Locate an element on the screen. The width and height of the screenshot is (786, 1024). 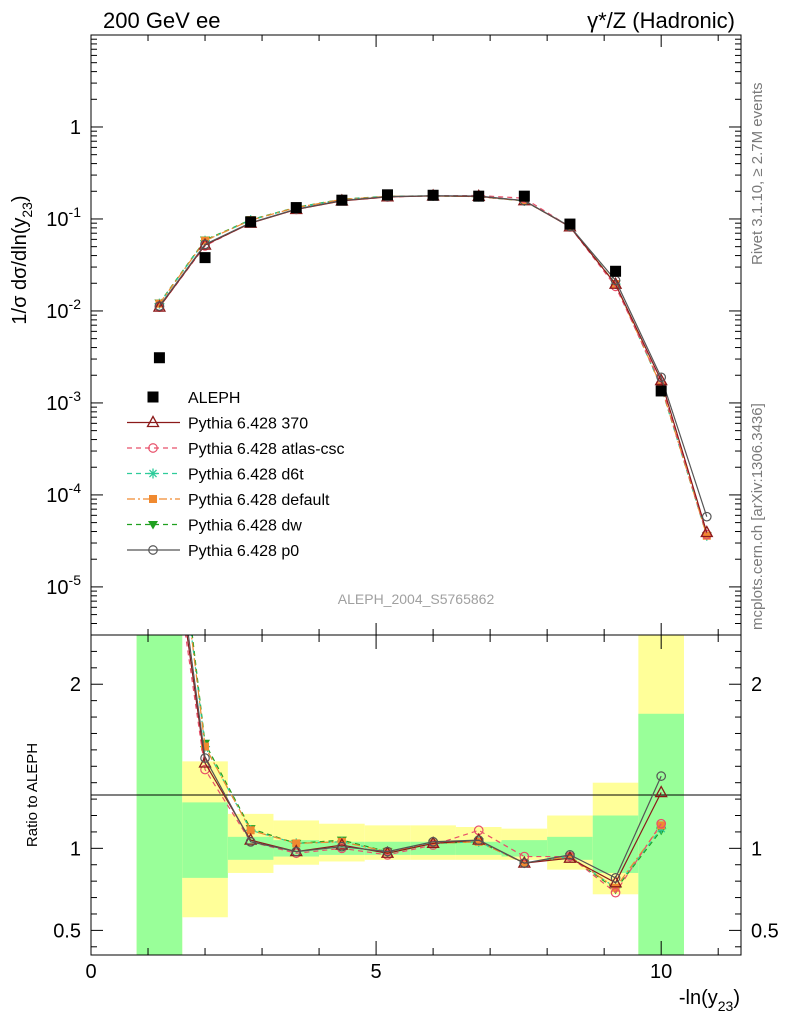
ratio-ytick-label-right: 2 is located at coordinates (756, 685).